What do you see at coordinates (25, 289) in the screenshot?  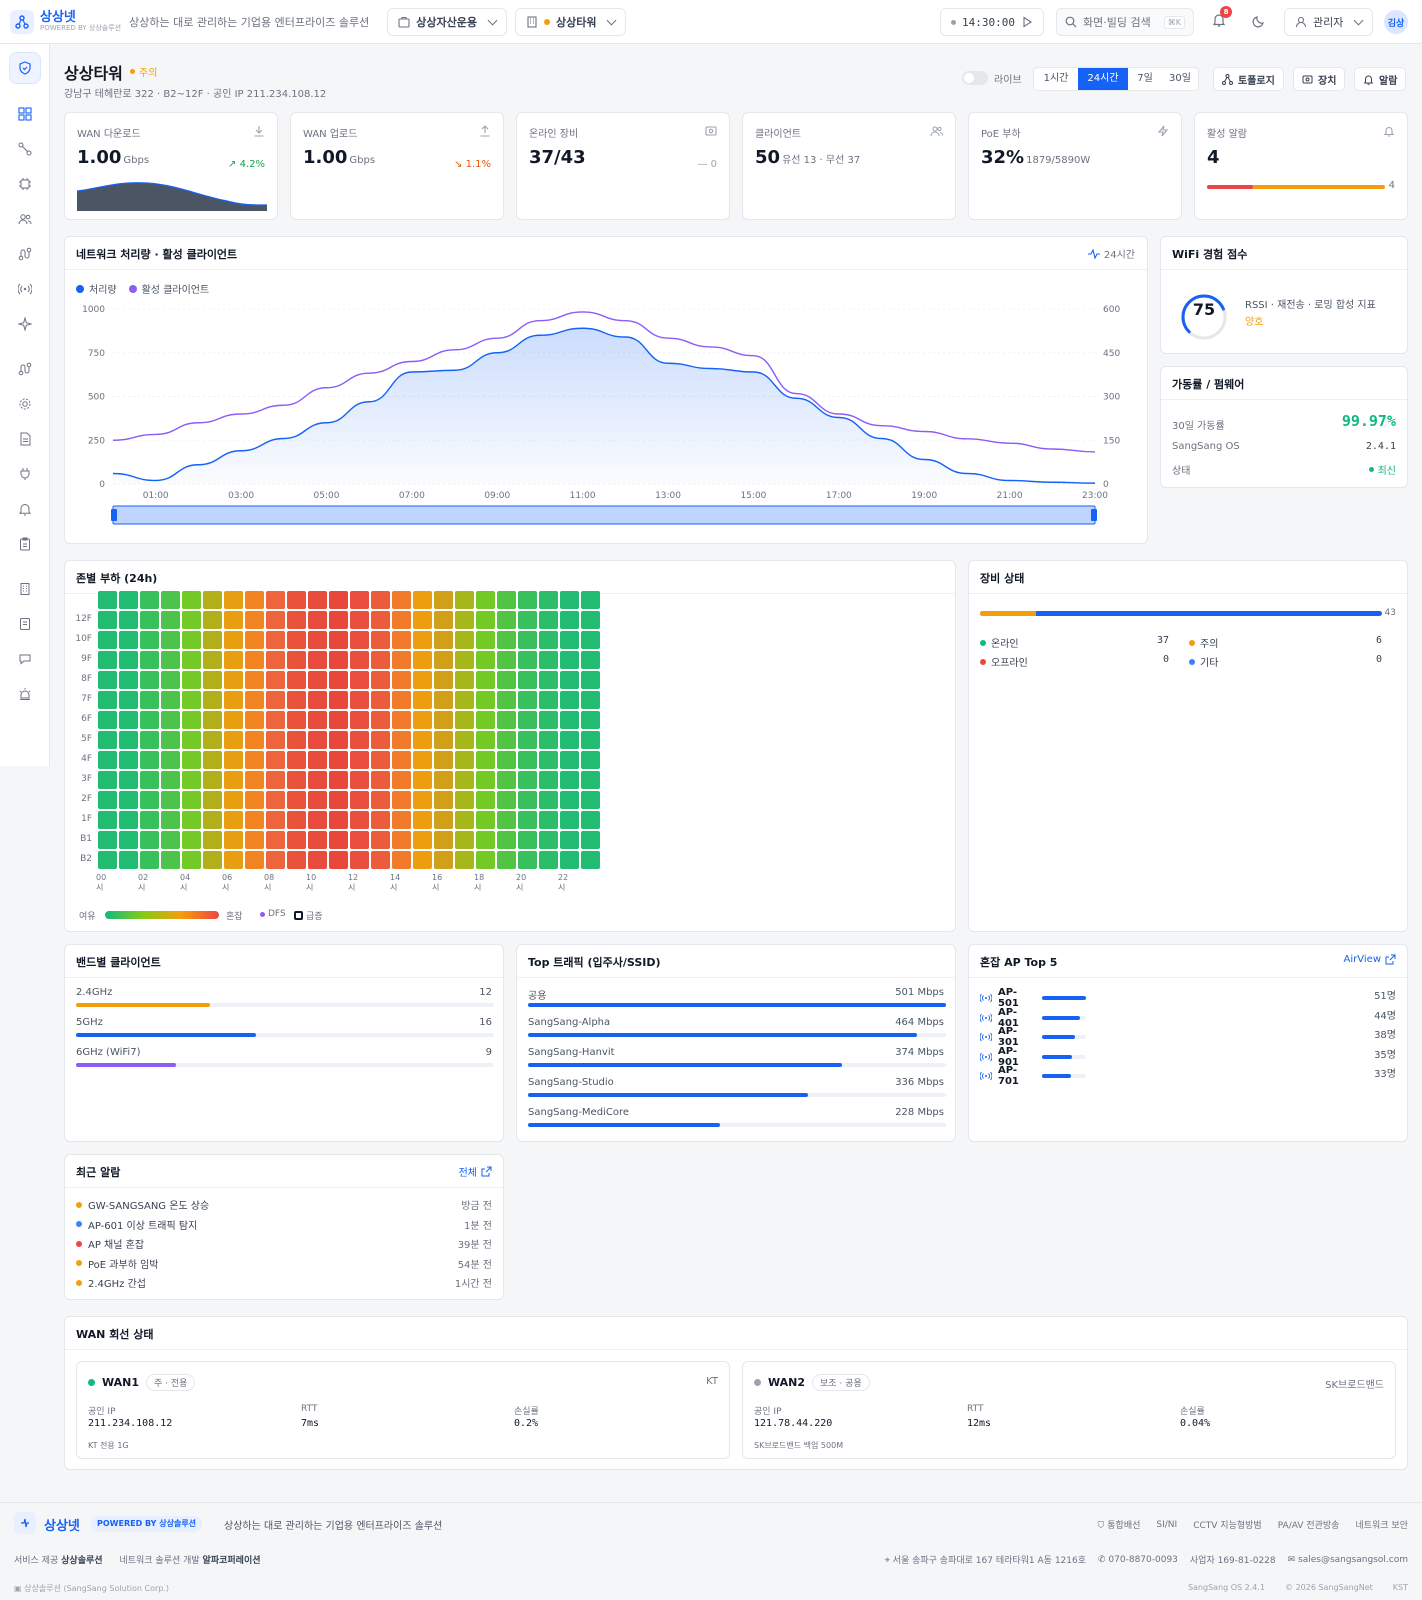 I see `sidebar-item-wireless` at bounding box center [25, 289].